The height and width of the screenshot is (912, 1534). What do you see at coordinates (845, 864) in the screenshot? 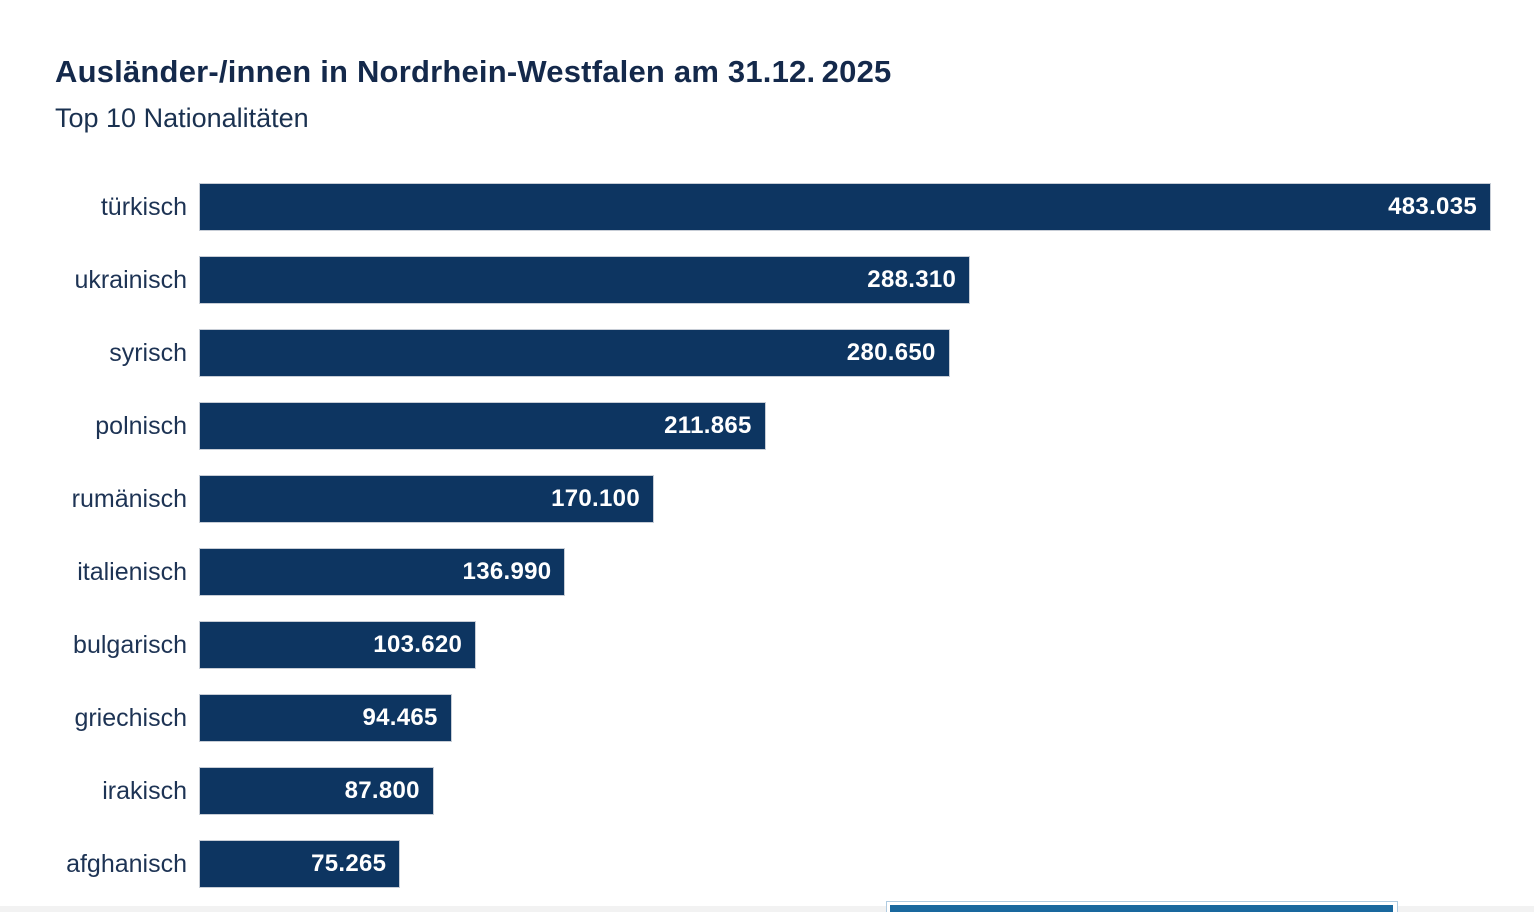
I see `bar-track: 75.265` at bounding box center [845, 864].